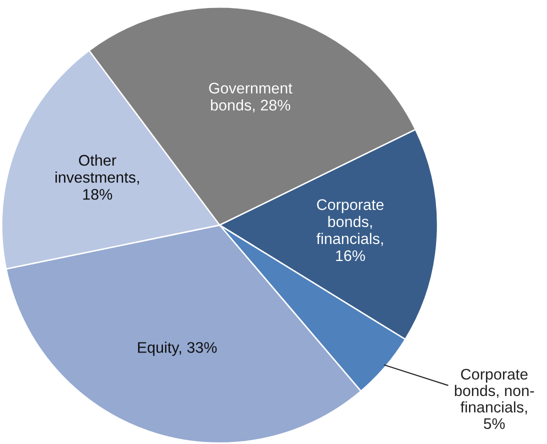 Image resolution: width=547 pixels, height=444 pixels. I want to click on slice-label: Government bonds, 28%, so click(250, 97).